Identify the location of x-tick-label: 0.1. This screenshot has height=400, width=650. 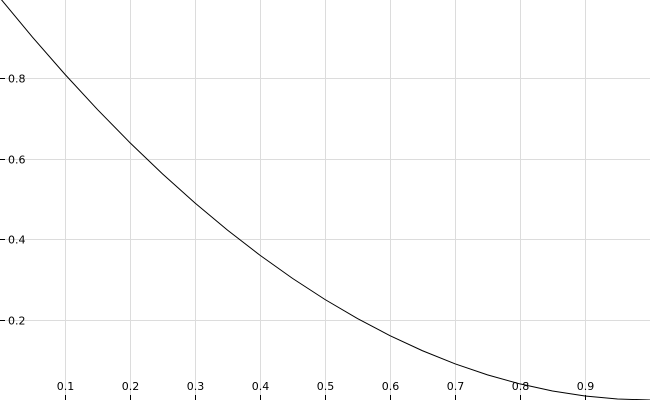
(66, 386).